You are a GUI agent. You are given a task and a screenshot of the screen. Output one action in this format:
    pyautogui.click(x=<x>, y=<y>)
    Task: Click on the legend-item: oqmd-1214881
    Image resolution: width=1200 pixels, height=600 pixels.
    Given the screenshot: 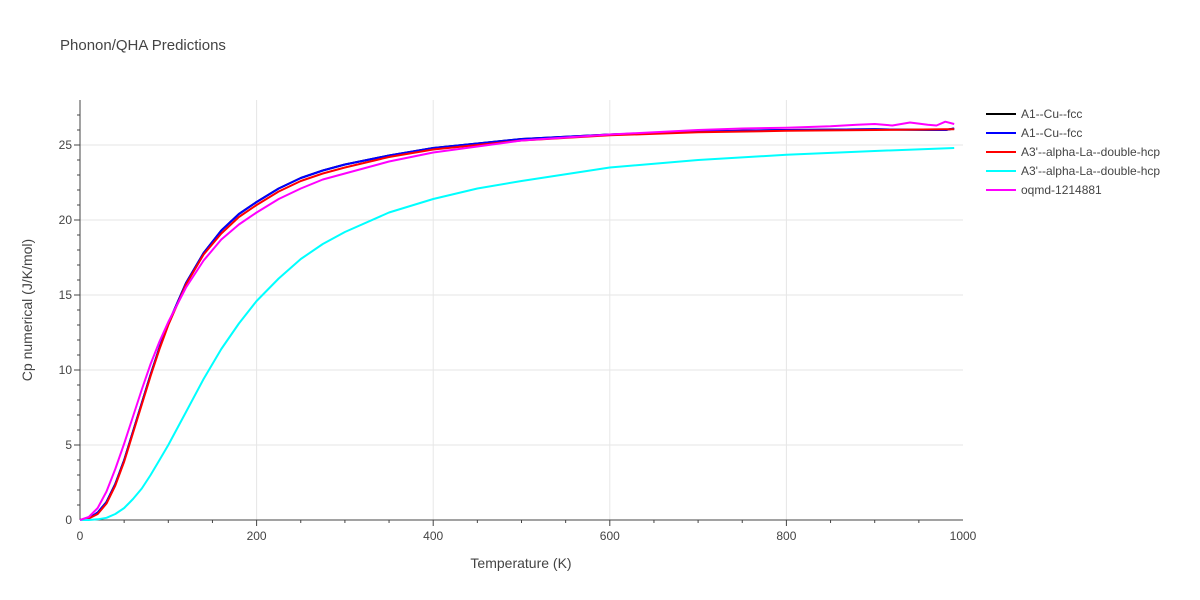 What is the action you would take?
    pyautogui.click(x=1044, y=190)
    